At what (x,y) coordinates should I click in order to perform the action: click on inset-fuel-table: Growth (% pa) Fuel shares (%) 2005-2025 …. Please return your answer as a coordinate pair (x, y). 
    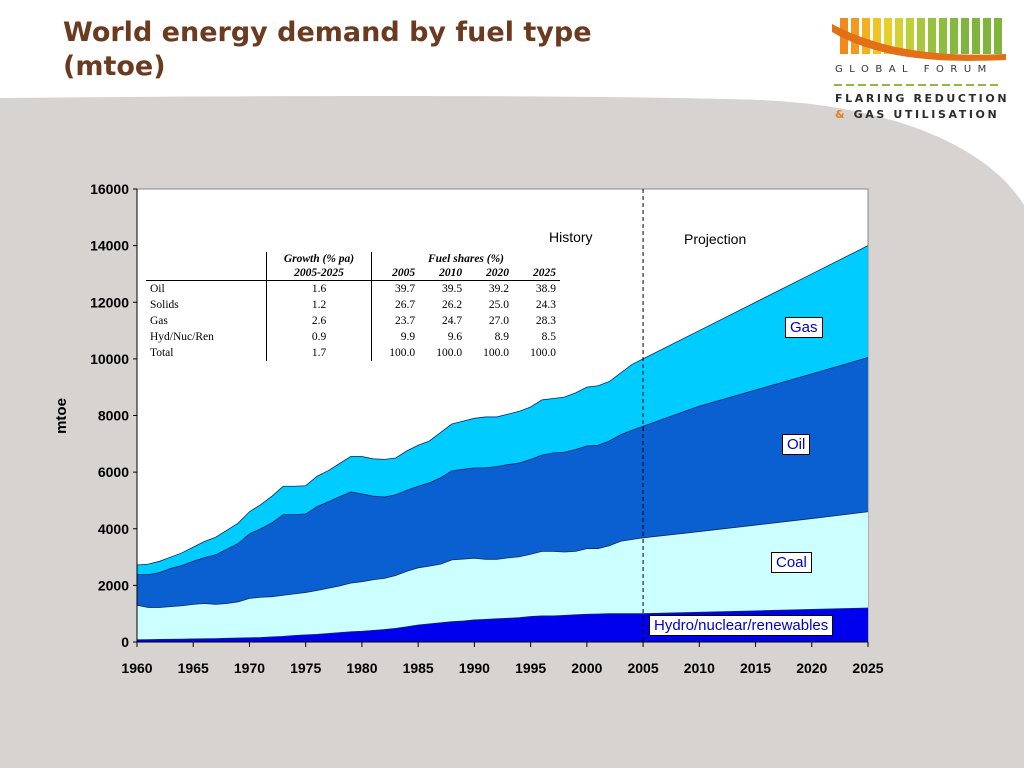
    Looking at the image, I should click on (353, 306).